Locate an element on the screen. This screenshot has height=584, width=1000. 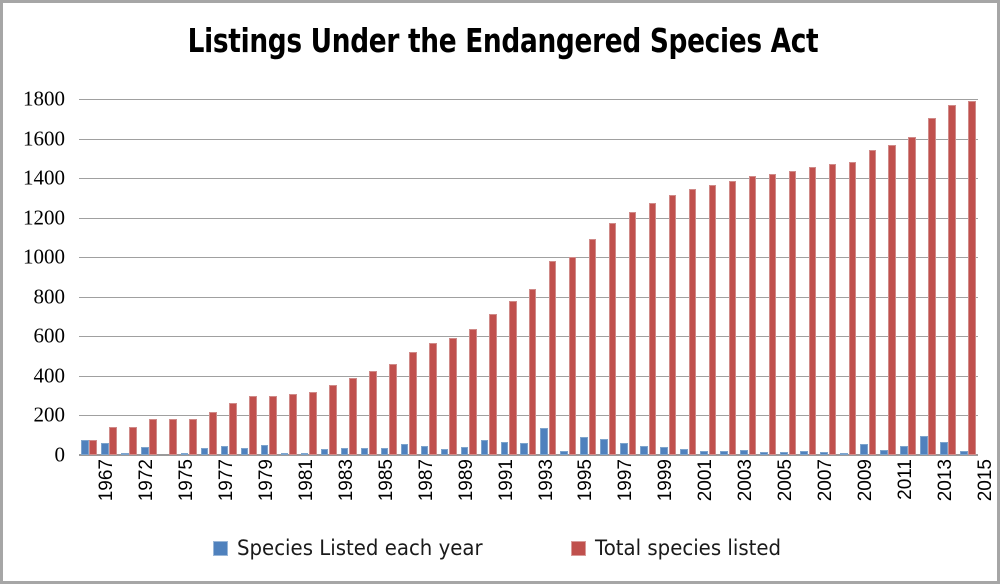
y-tick-label-800: 800 is located at coordinates (49, 296).